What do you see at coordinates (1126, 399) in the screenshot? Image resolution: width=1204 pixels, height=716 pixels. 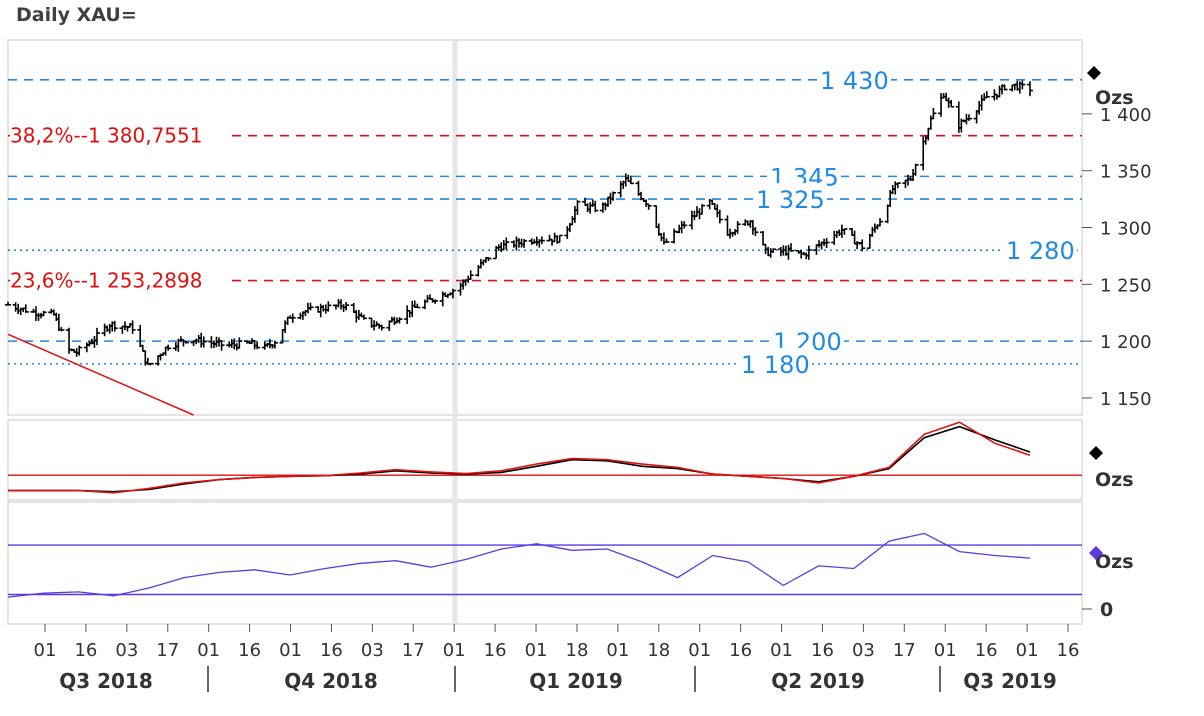 I see `price-y-tick-label: 1 150` at bounding box center [1126, 399].